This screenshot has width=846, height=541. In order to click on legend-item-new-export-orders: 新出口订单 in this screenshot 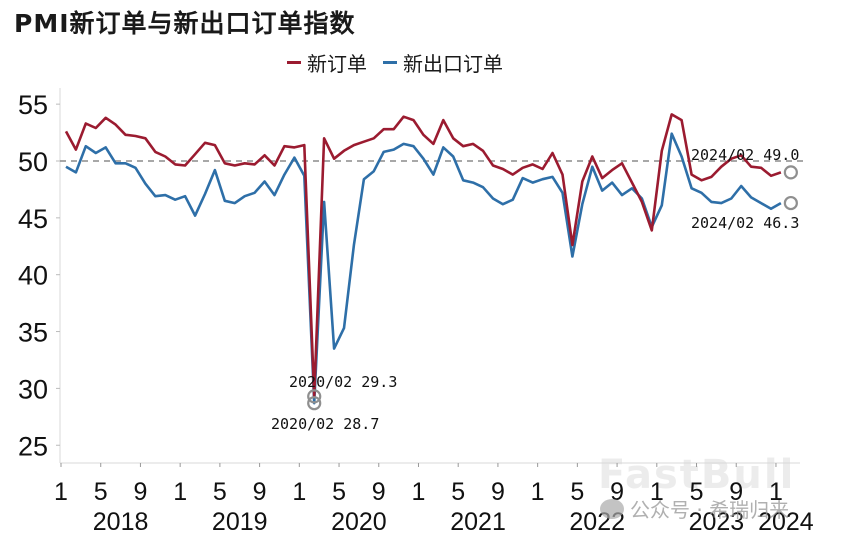, I will do `click(443, 62)`.